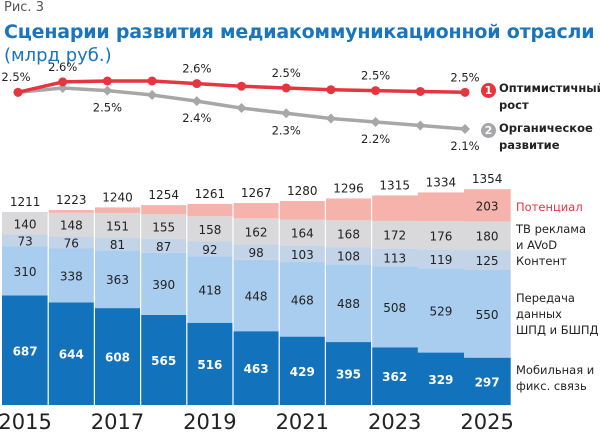 Image resolution: width=600 pixels, height=436 pixels. Describe the element at coordinates (394, 308) in the screenshot. I see `bar-value-label-data: 508` at that location.